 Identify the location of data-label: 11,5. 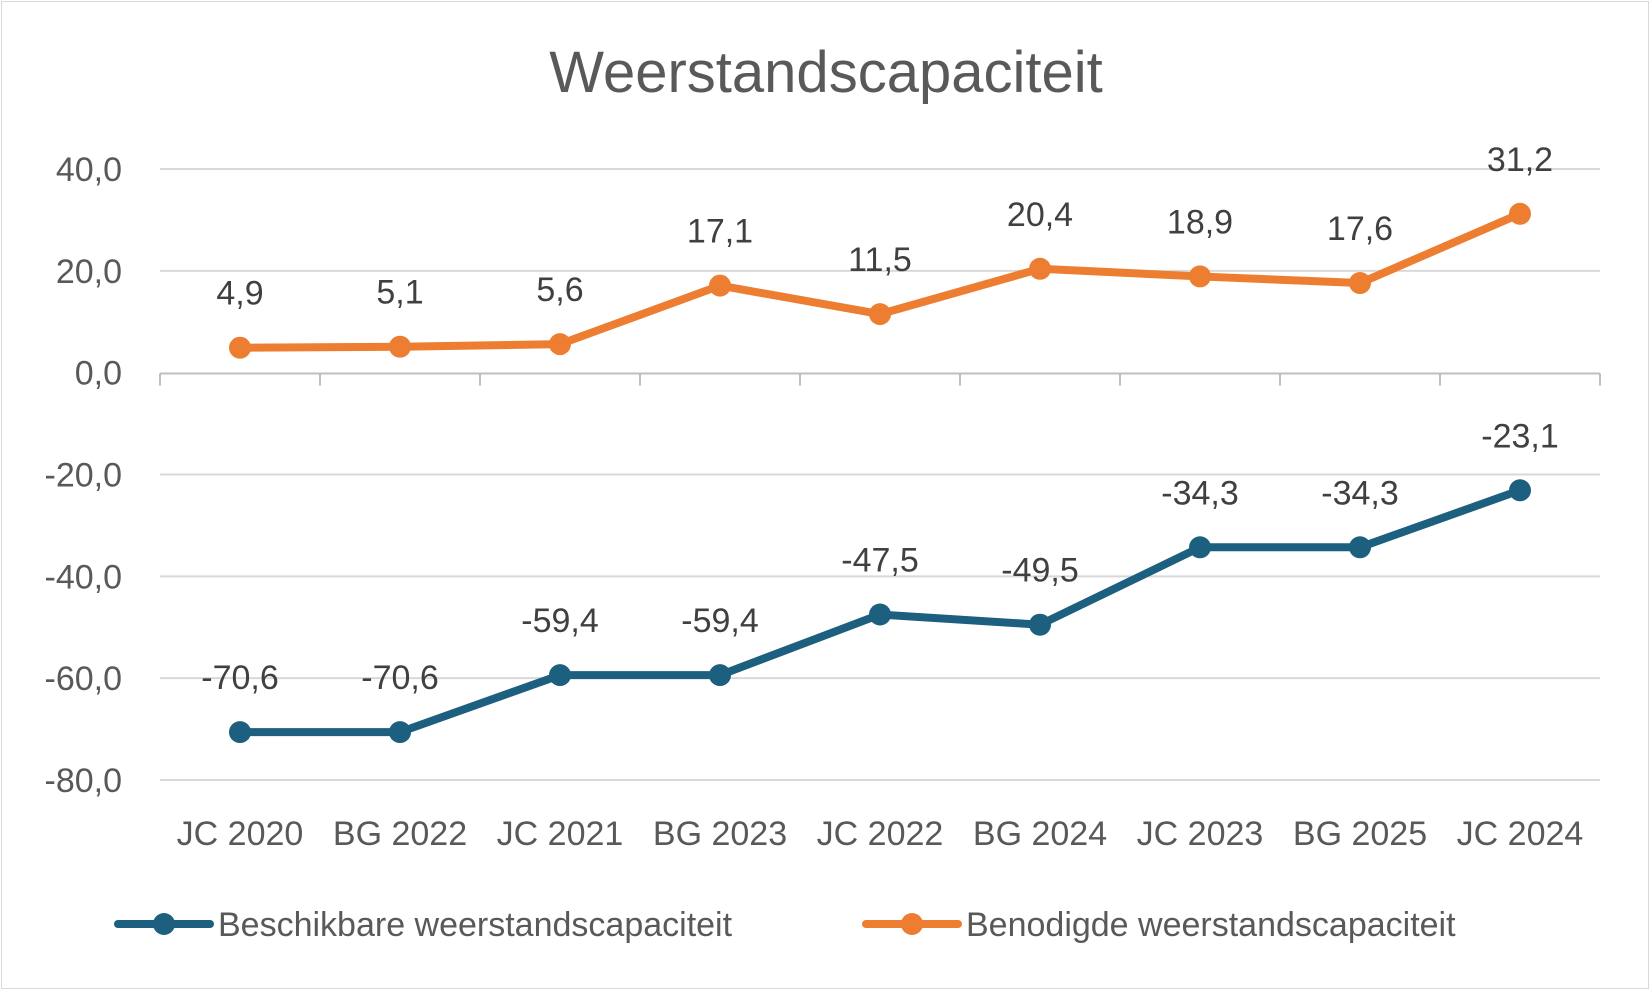
(880, 260).